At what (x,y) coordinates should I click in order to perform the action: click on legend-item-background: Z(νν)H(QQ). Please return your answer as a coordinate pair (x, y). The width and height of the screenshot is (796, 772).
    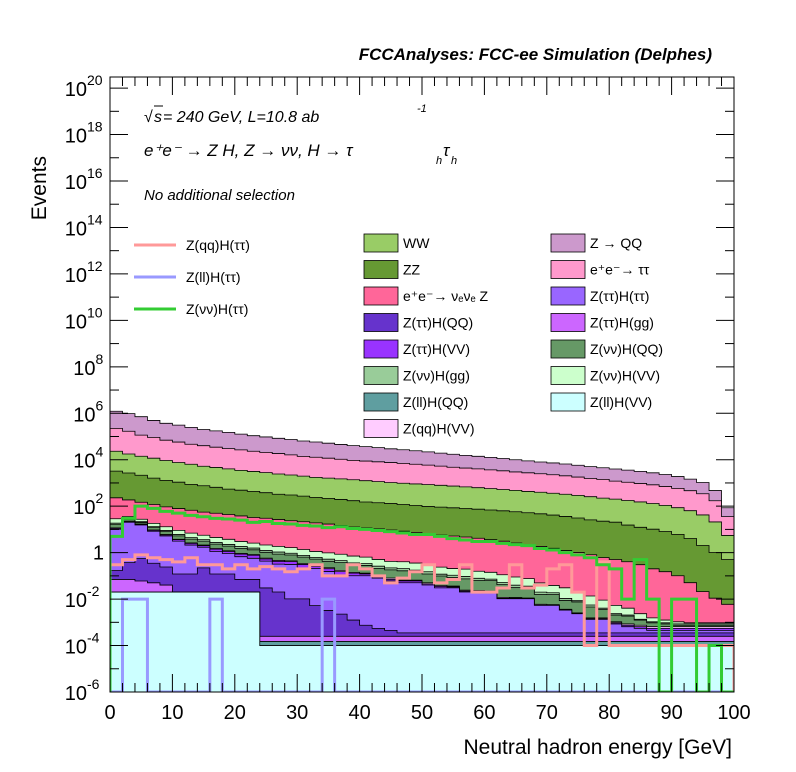
    Looking at the image, I should click on (606, 349).